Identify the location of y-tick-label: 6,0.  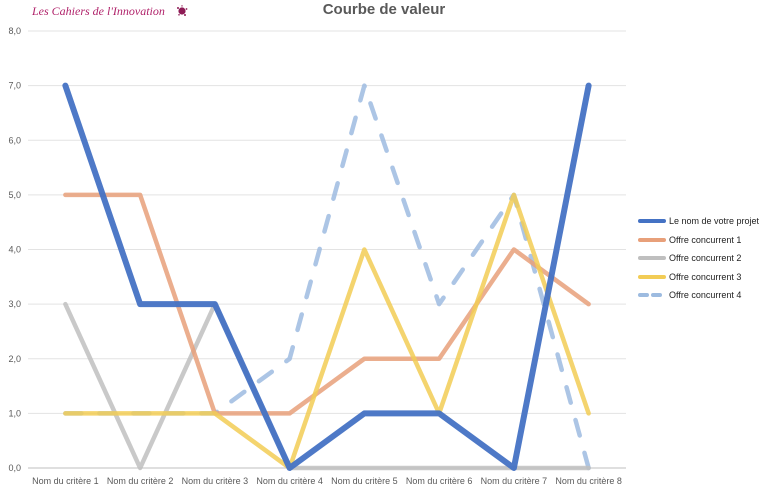
(14, 140).